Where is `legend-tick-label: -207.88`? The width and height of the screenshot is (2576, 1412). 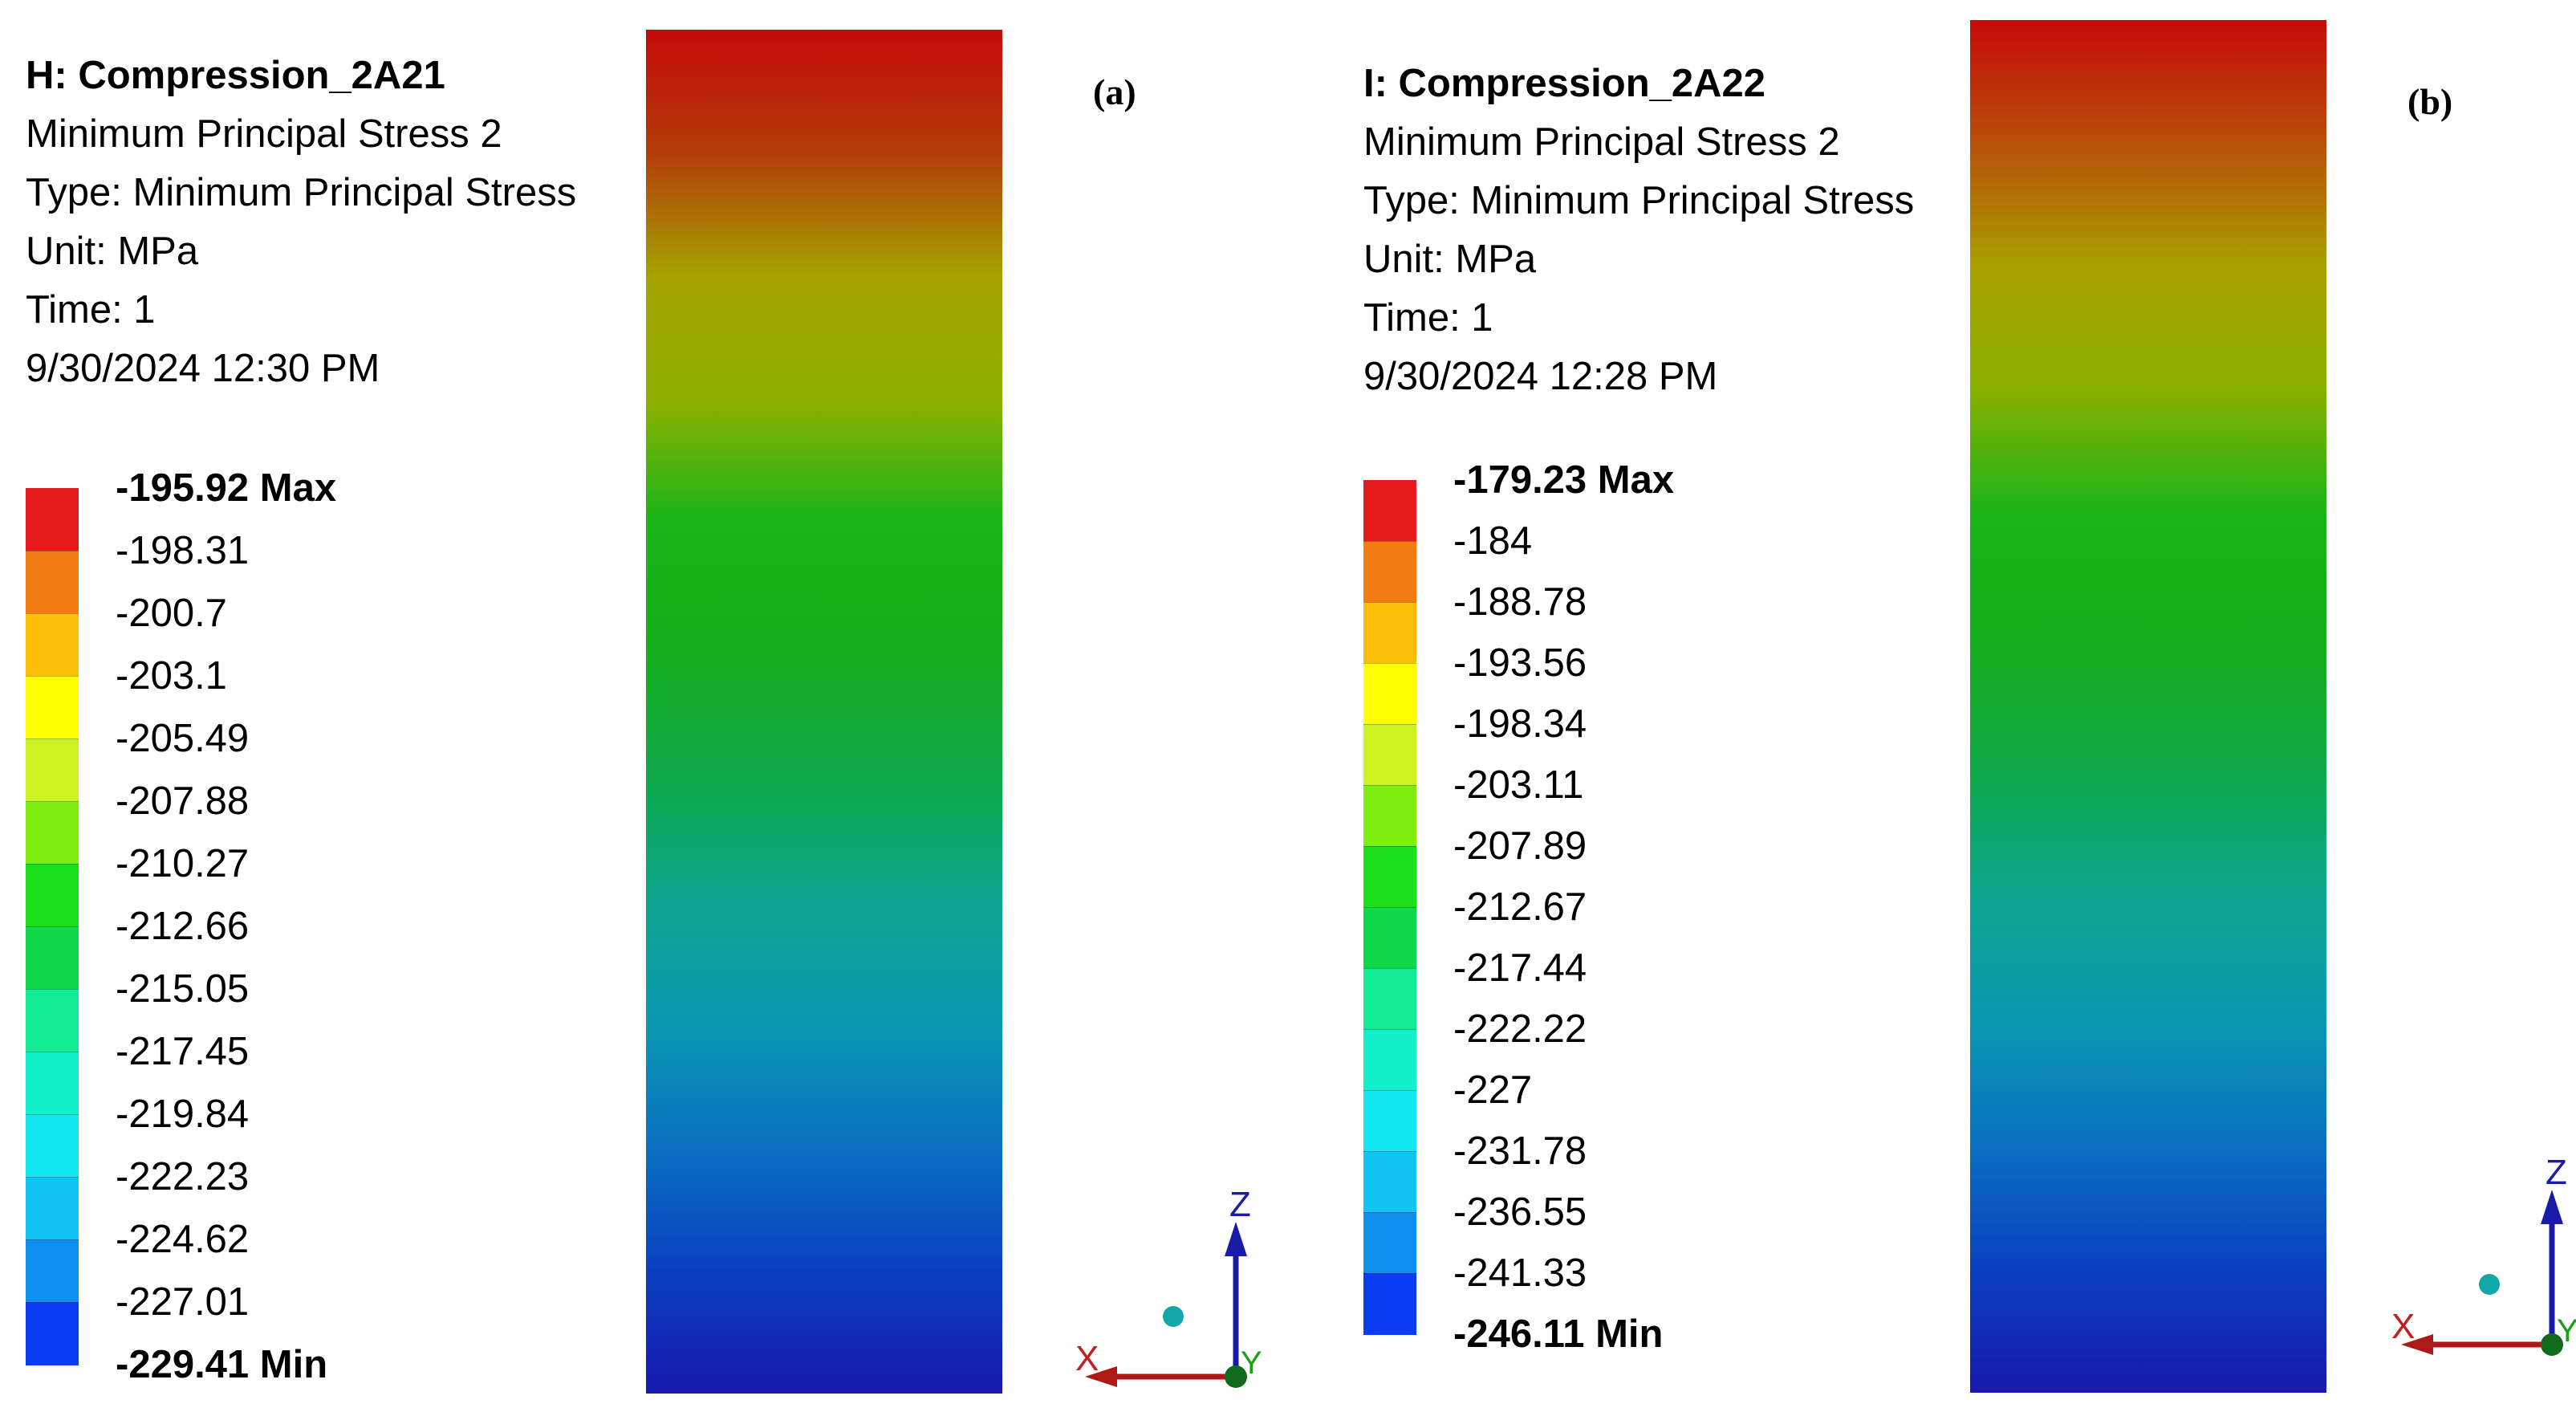
legend-tick-label: -207.88 is located at coordinates (183, 801).